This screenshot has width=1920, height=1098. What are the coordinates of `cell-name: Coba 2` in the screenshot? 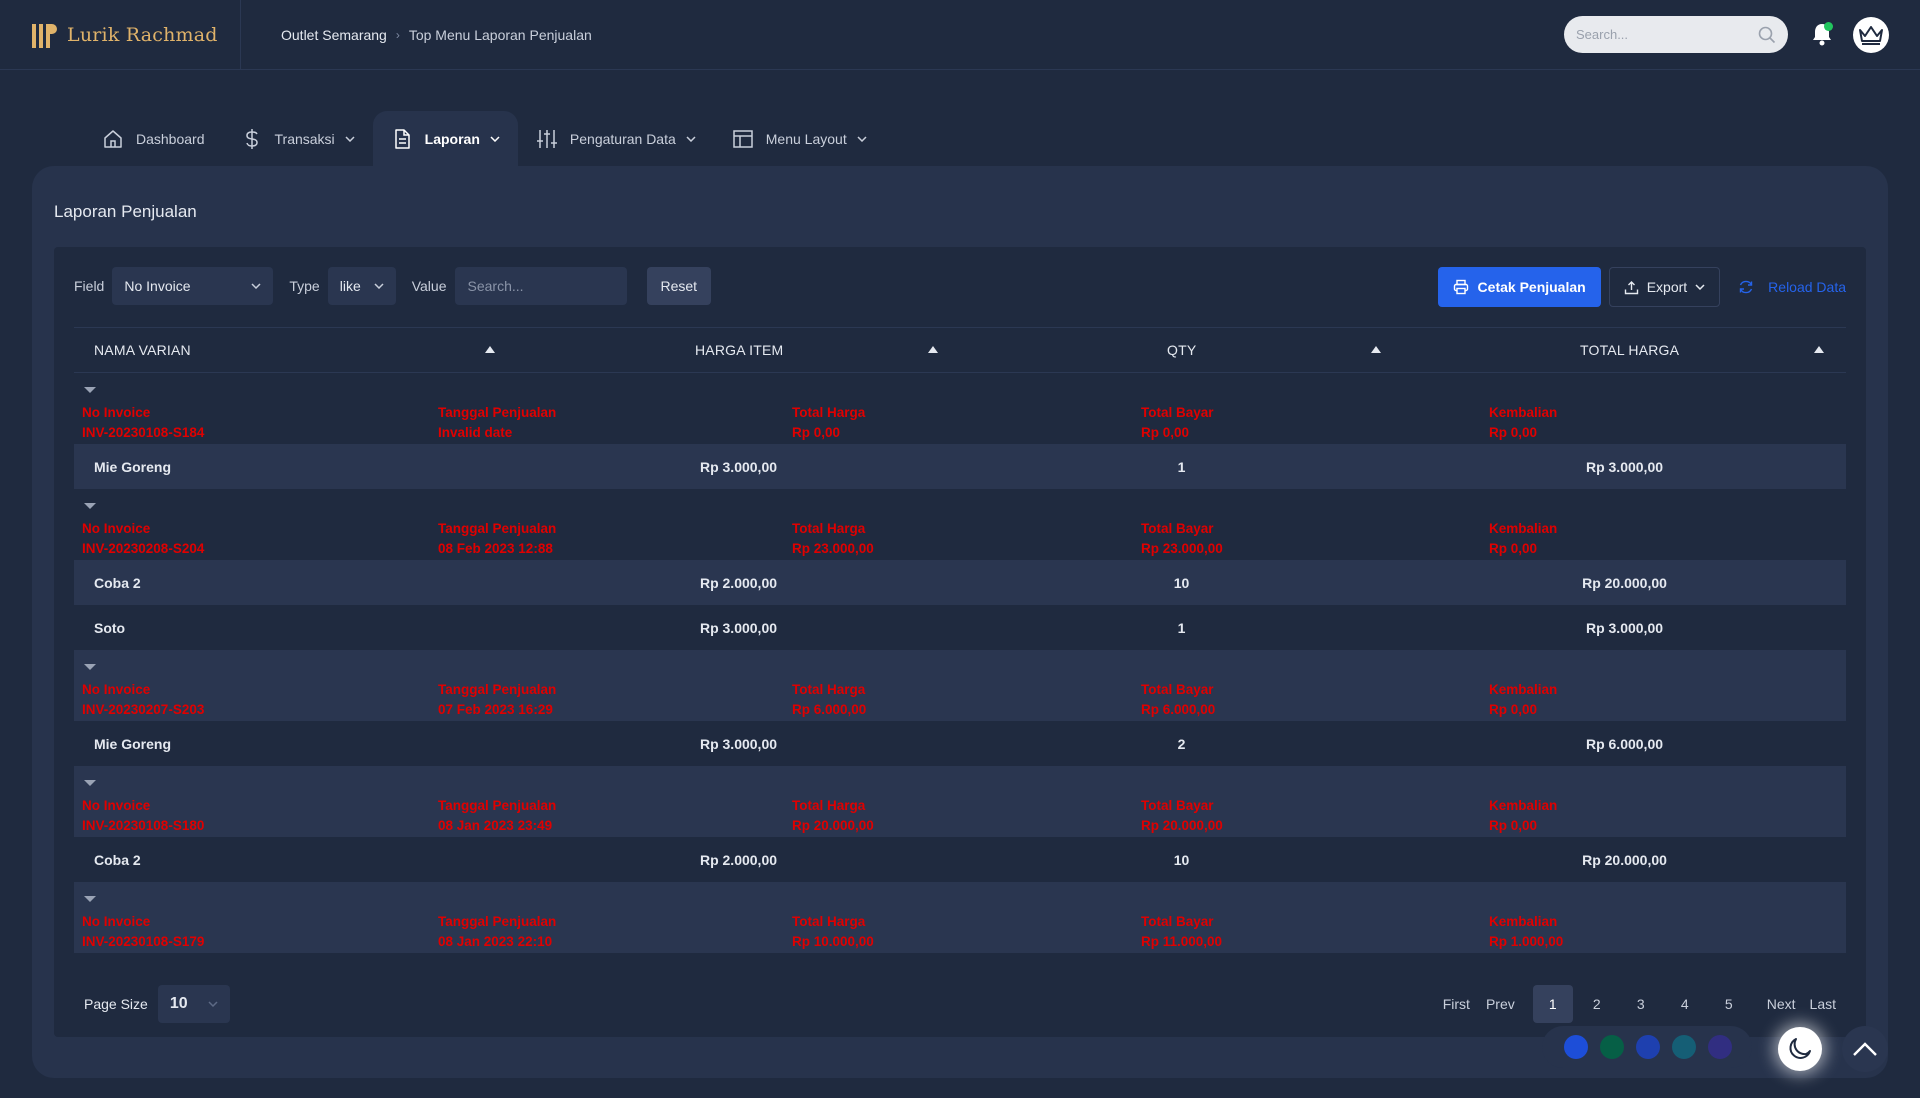 It's located at (117, 859).